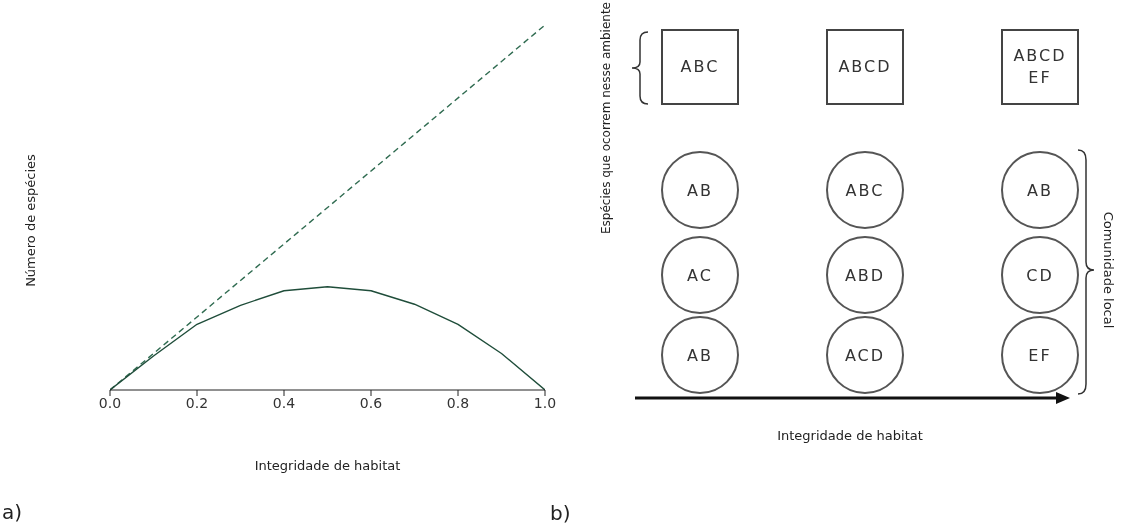 The height and width of the screenshot is (532, 1125). What do you see at coordinates (12, 512) in the screenshot?
I see `text: a)` at bounding box center [12, 512].